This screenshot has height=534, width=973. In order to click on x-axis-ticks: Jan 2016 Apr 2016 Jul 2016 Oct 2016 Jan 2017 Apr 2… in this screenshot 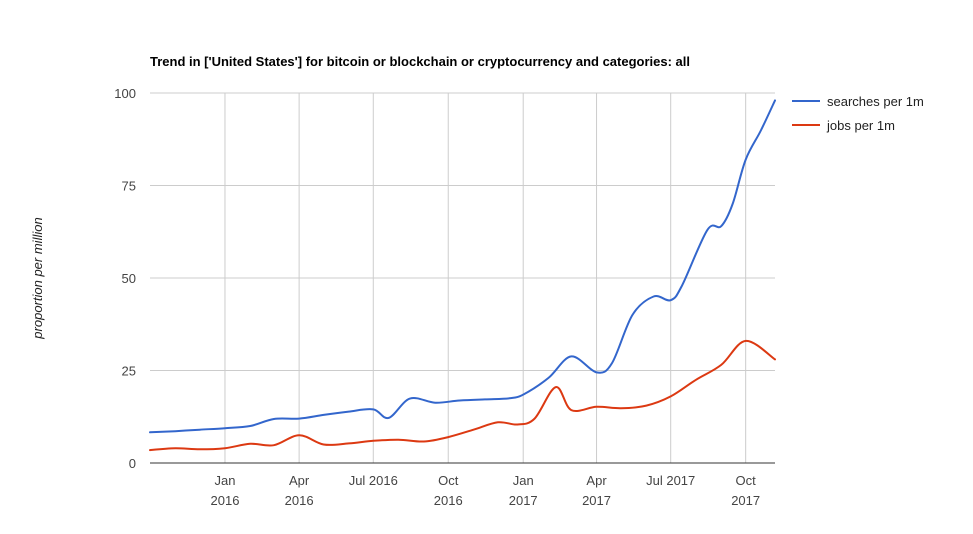, I will do `click(486, 490)`.